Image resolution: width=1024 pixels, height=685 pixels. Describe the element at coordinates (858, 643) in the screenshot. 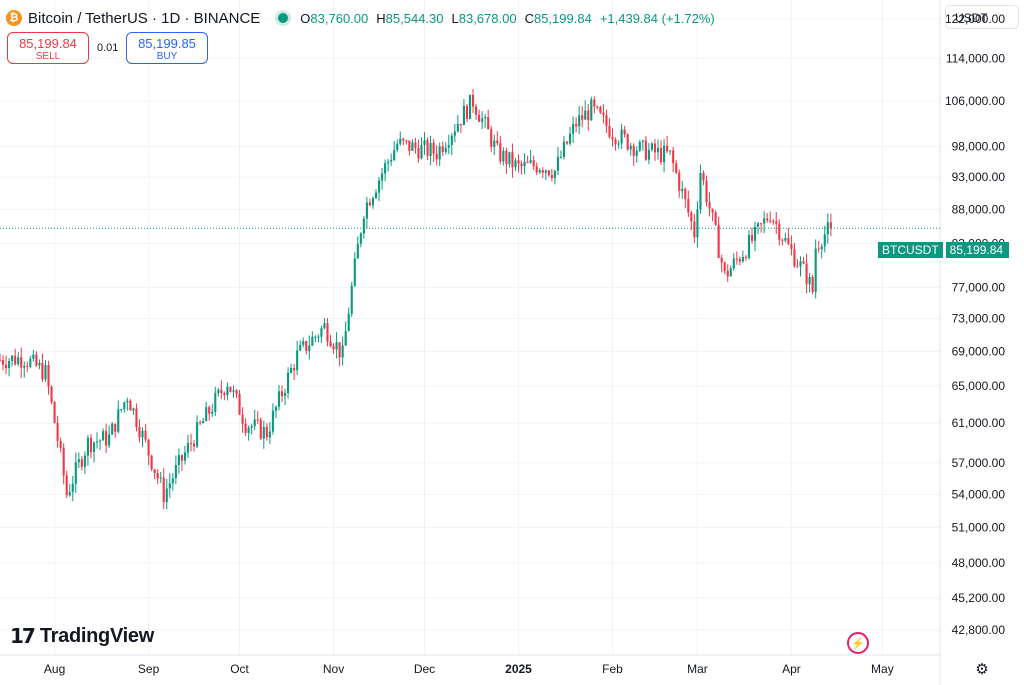

I see `lightning-icon: ⚡` at that location.